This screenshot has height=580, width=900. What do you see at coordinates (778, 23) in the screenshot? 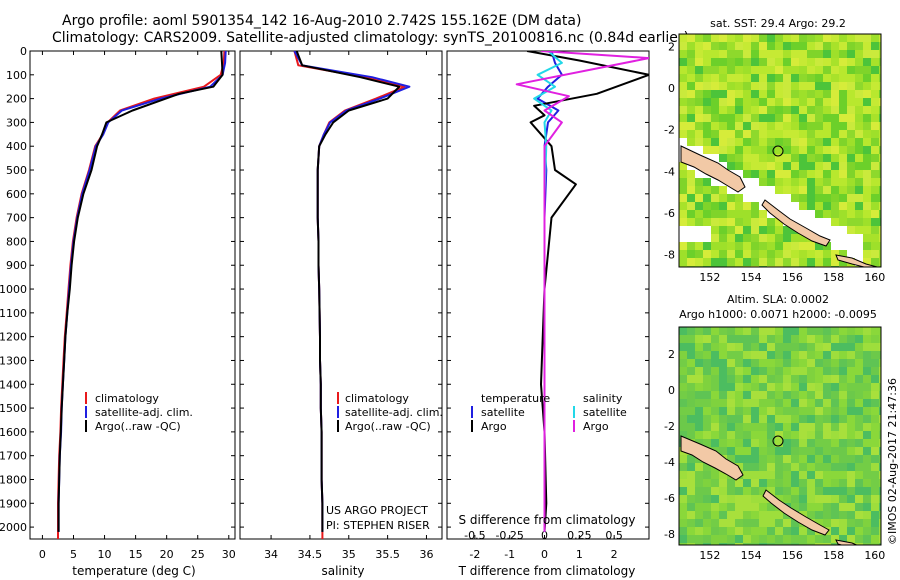
I see `sst-map-title: sat. SST: 29.4 Argo: 29.2` at bounding box center [778, 23].